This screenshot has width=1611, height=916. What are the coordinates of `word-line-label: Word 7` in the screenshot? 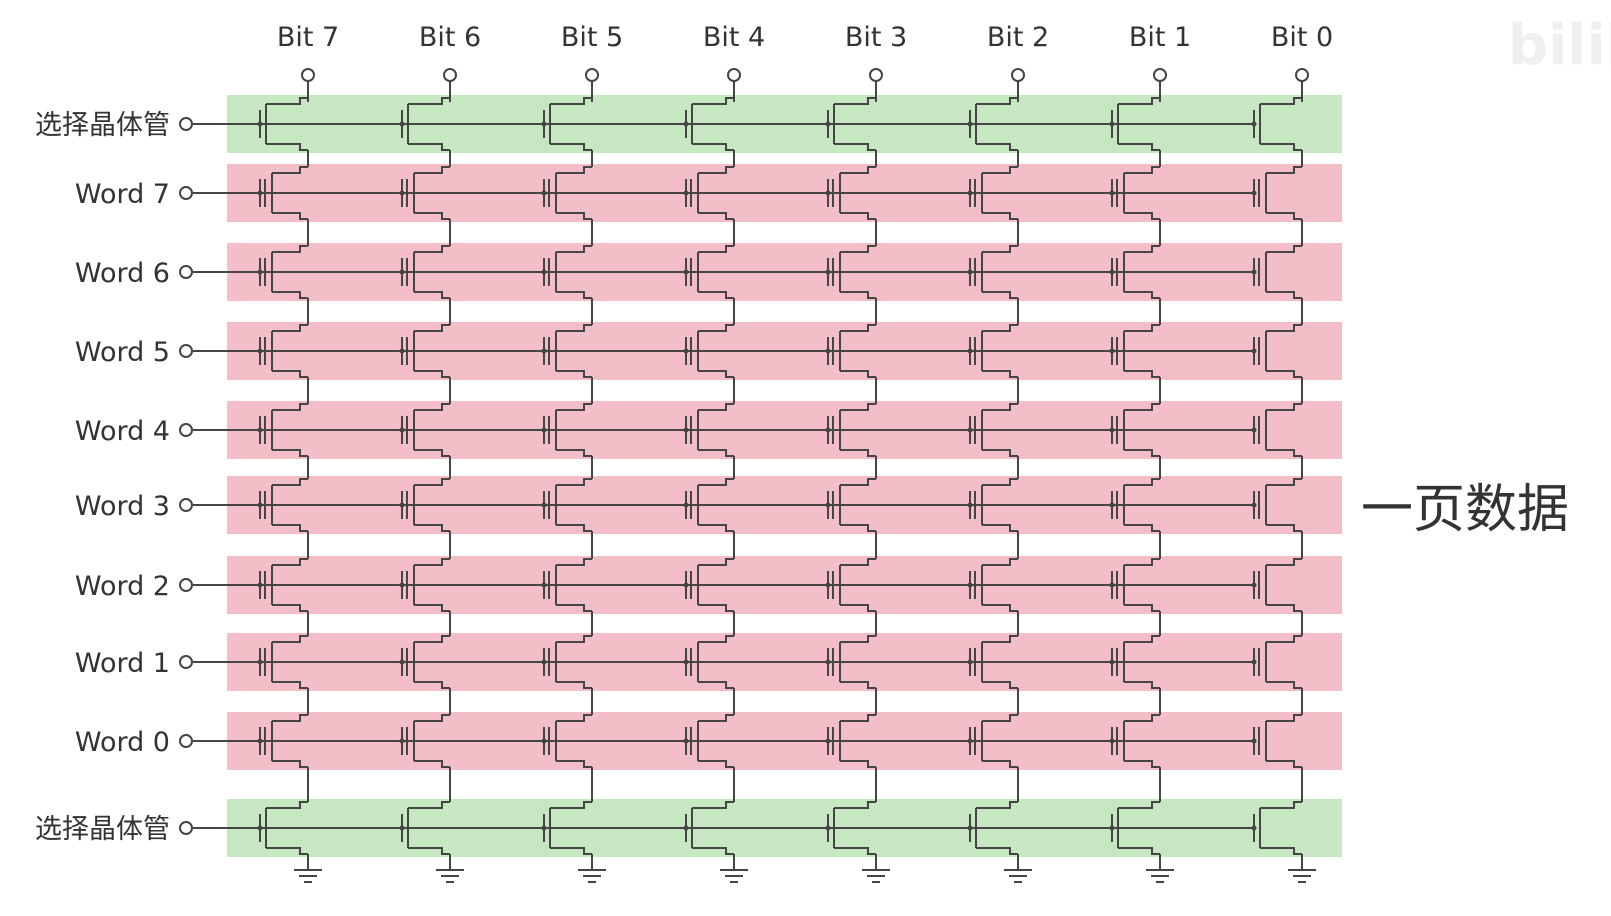 It's located at (122, 194).